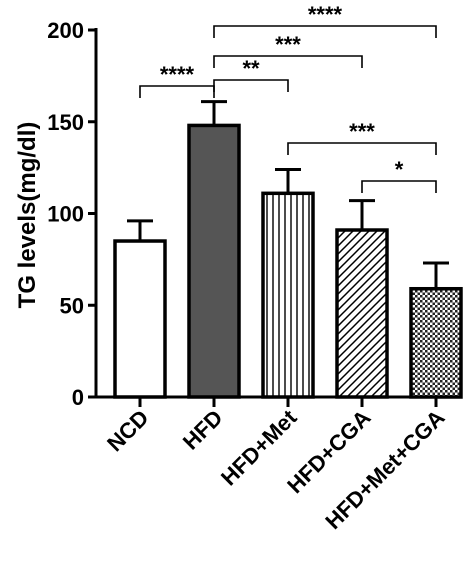 This screenshot has width=474, height=570. I want to click on bar-ncd, so click(140, 319).